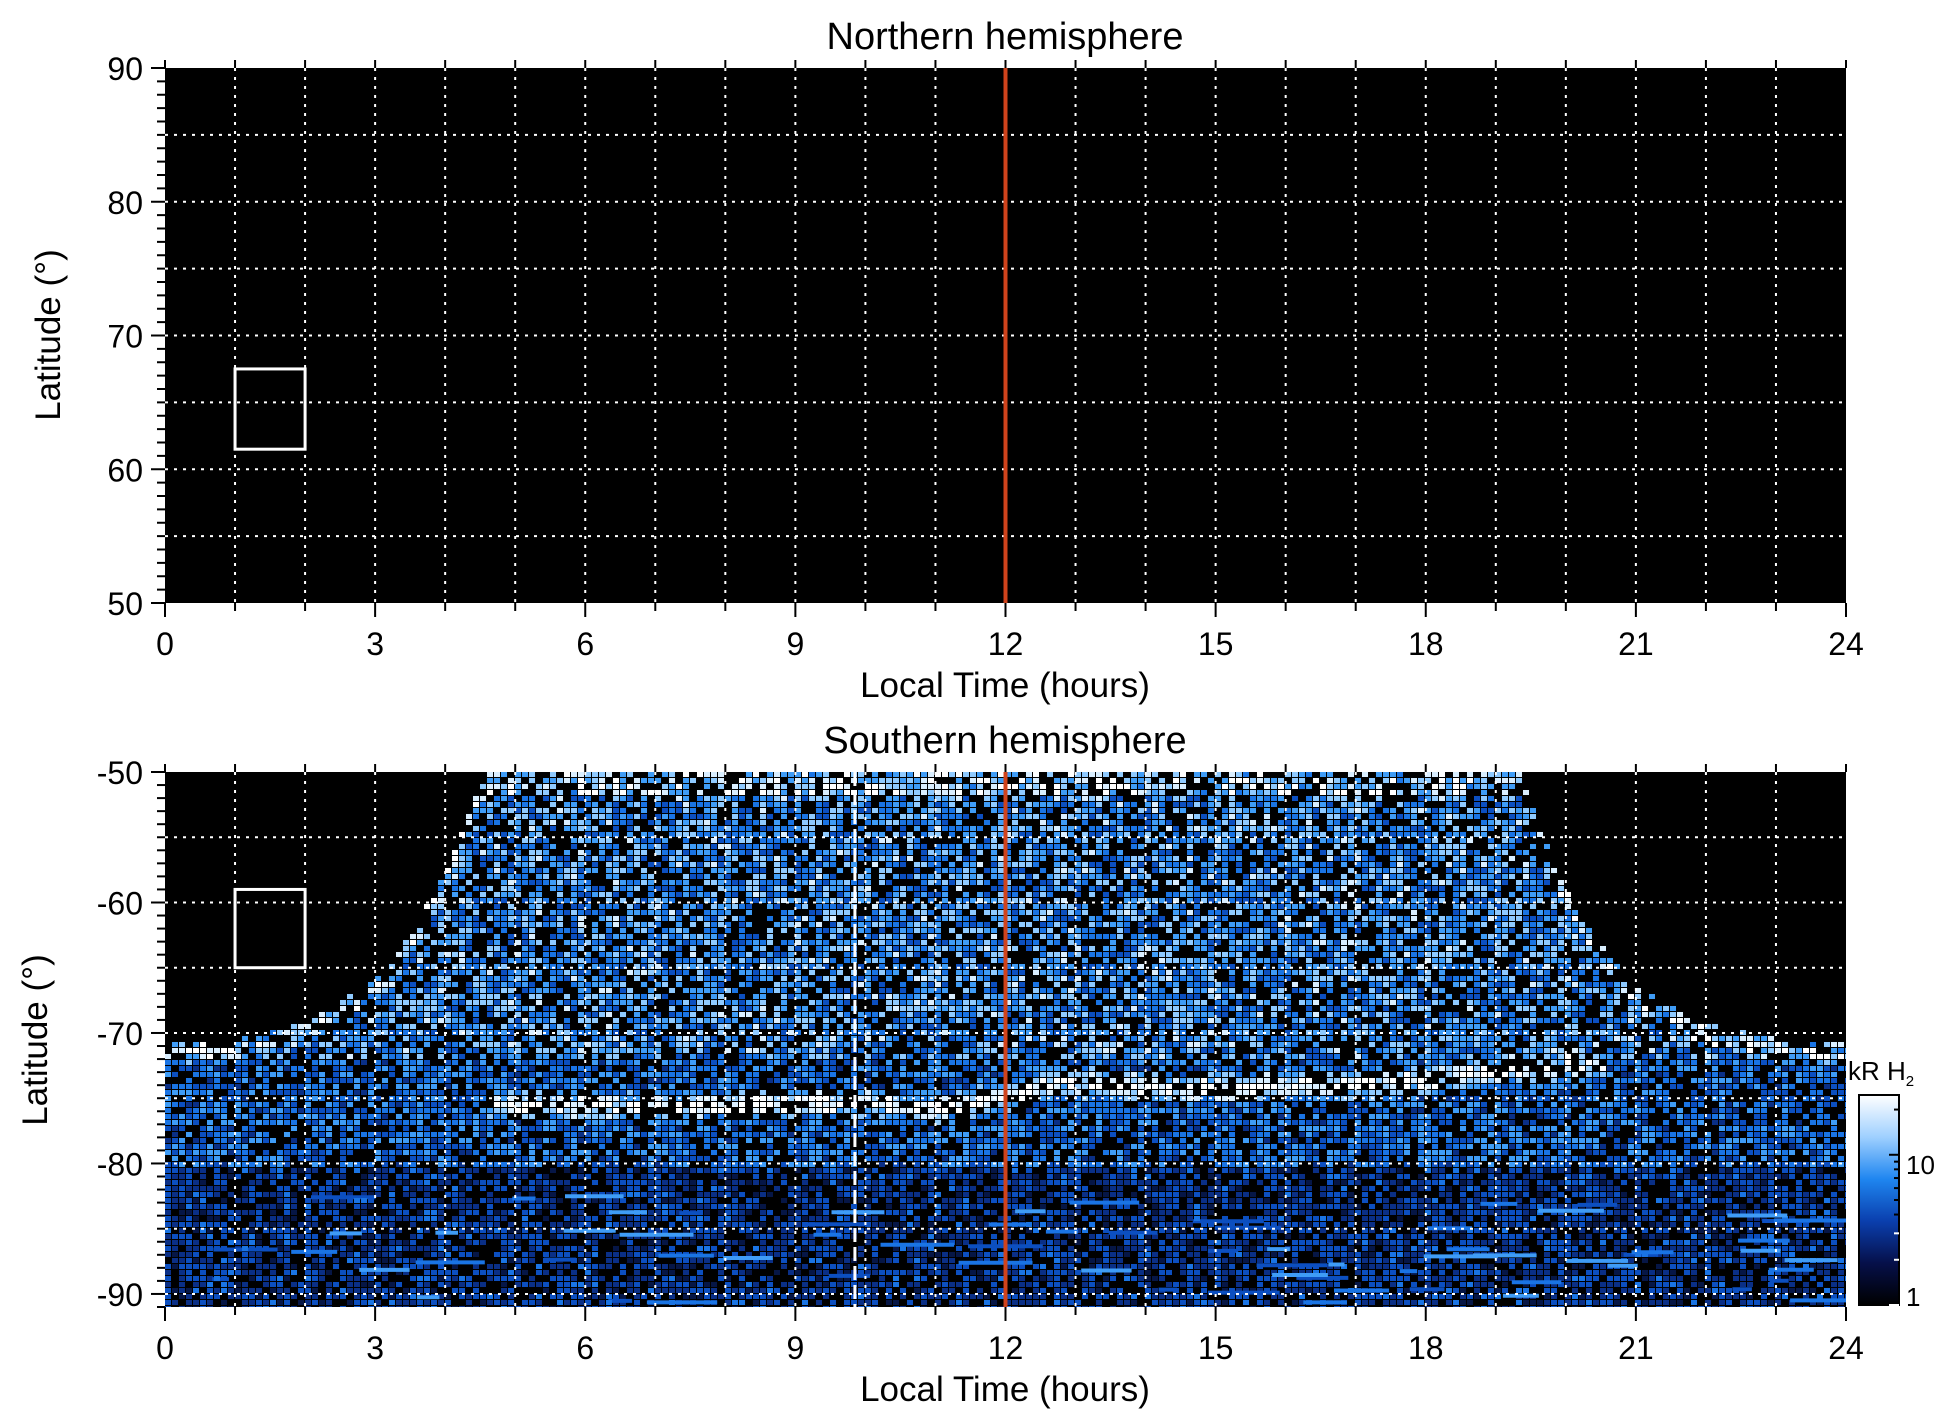  Describe the element at coordinates (1920, 1165) in the screenshot. I see `colorbar-tick-label: 10` at that location.